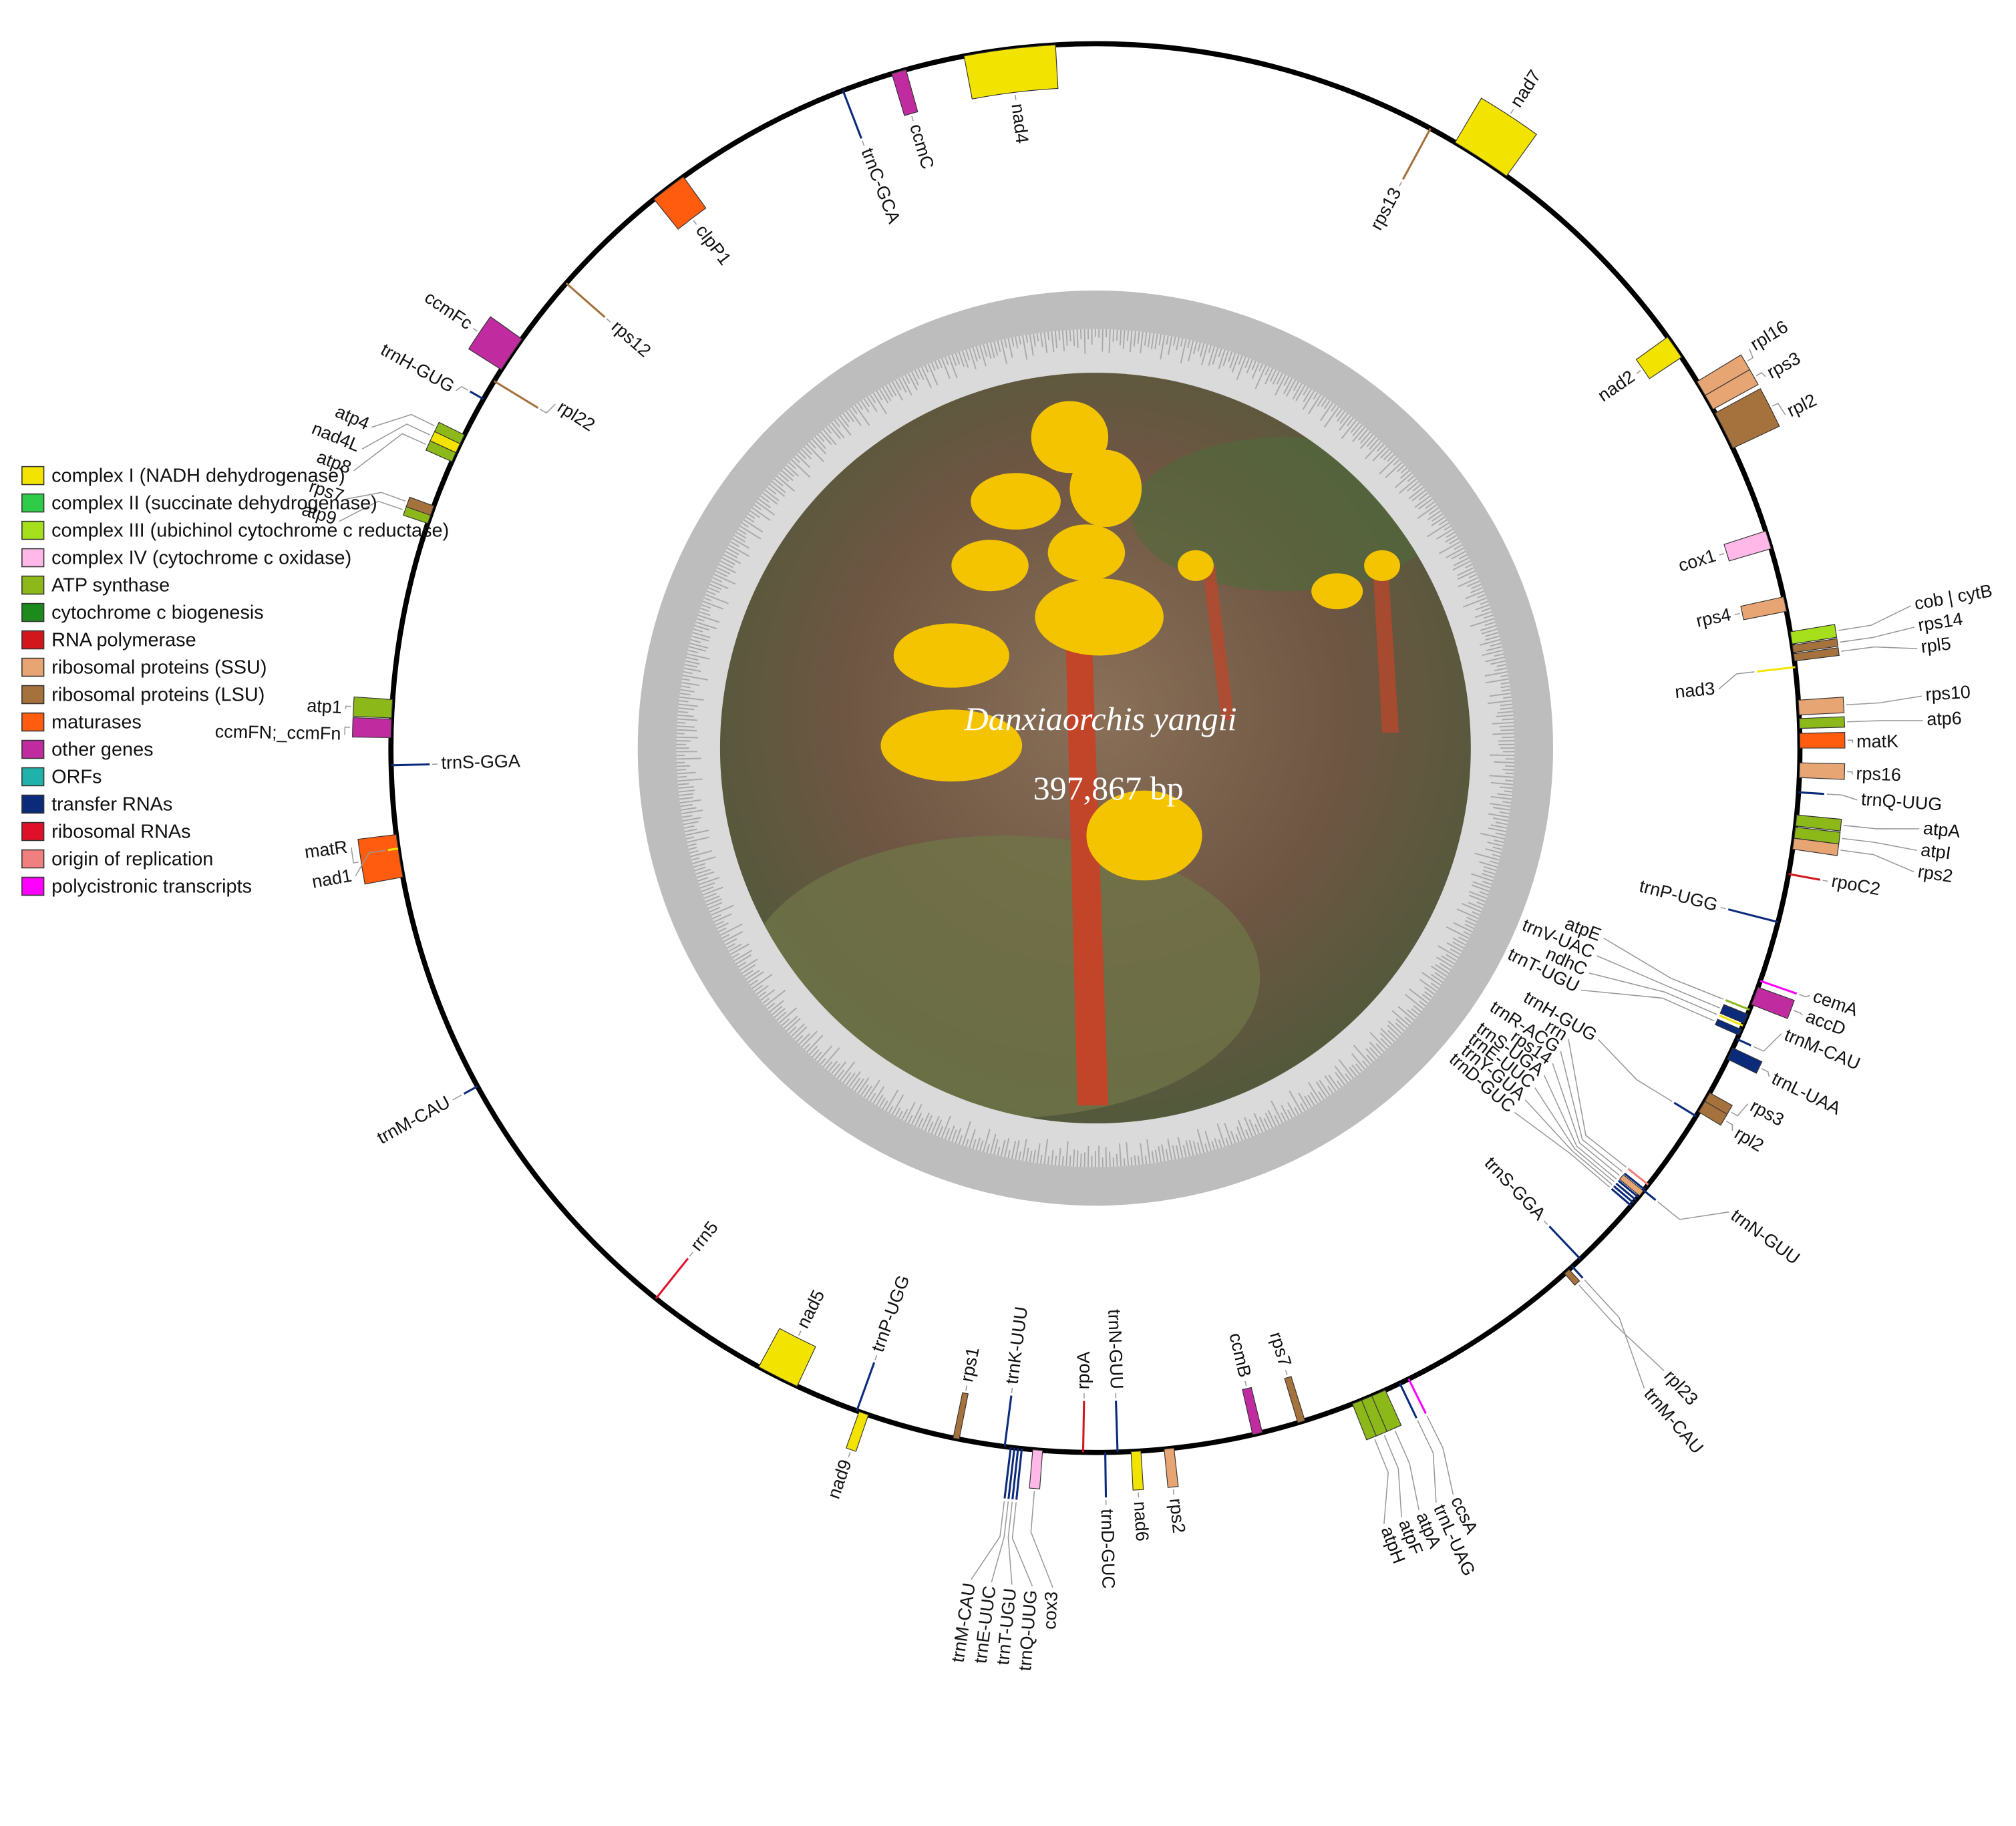 The image size is (2016, 1826). I want to click on legend-label: transfer RNAs, so click(111, 805).